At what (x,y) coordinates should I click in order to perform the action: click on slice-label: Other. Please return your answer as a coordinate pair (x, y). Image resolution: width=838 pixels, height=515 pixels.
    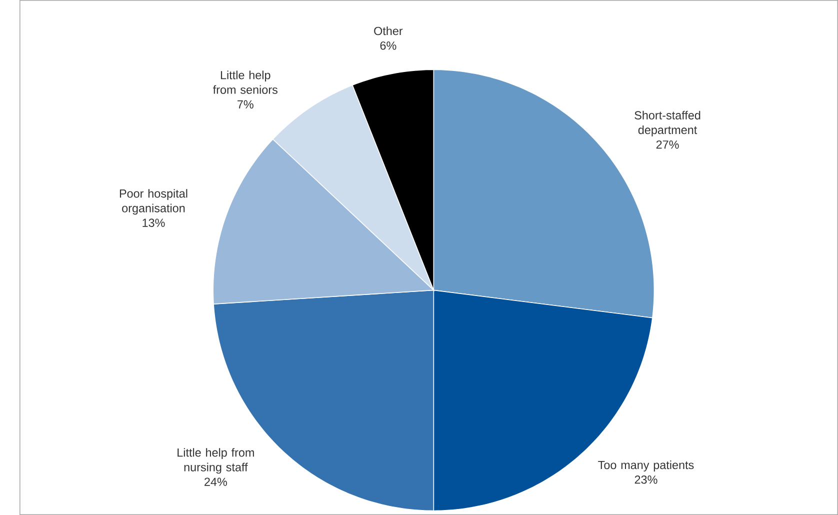
    Looking at the image, I should click on (388, 31).